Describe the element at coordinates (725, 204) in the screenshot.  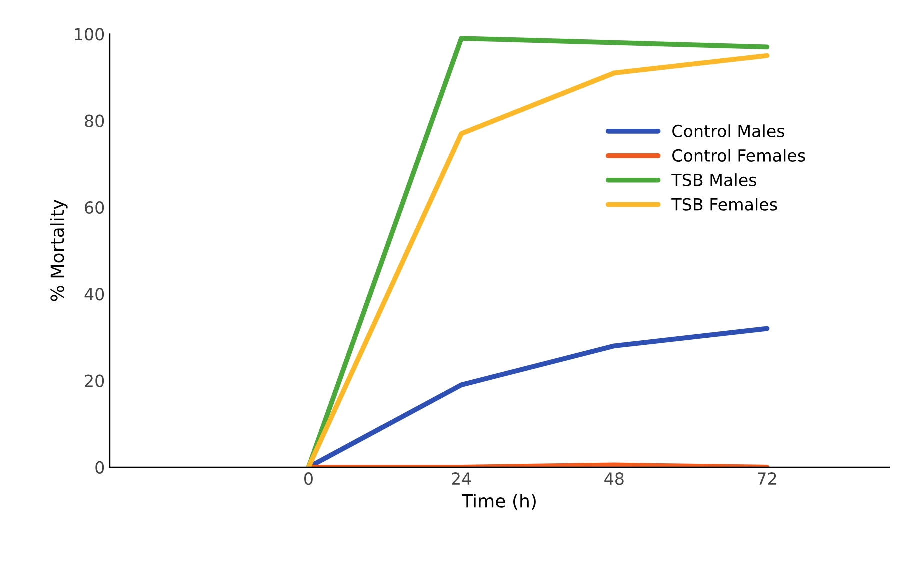
I see `legend-label: TSB Females` at that location.